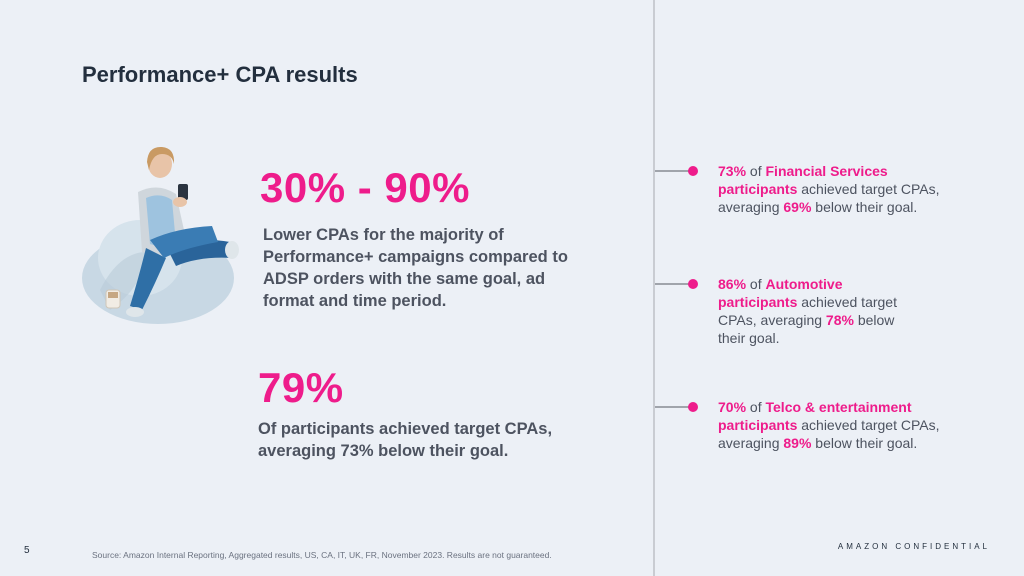  What do you see at coordinates (27, 550) in the screenshot?
I see `page-number: 5` at bounding box center [27, 550].